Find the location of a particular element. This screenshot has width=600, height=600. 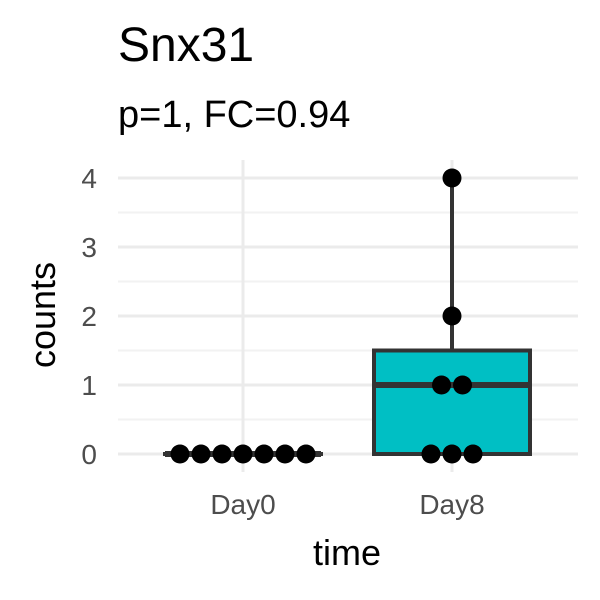

x-tick-labels: Day0 Day8 is located at coordinates (347, 504).